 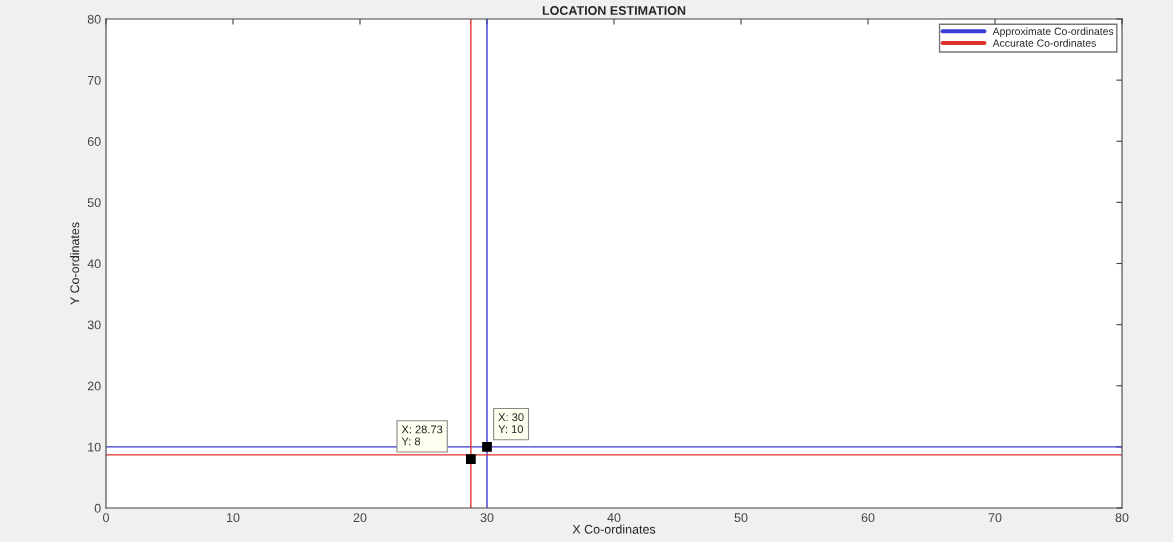 What do you see at coordinates (94, 386) in the screenshot?
I see `y-tick-label: 20` at bounding box center [94, 386].